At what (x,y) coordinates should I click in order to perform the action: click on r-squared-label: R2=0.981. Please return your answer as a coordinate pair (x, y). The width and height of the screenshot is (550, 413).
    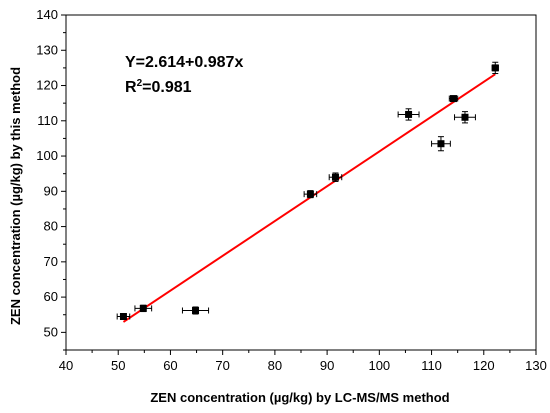
    Looking at the image, I should click on (158, 87).